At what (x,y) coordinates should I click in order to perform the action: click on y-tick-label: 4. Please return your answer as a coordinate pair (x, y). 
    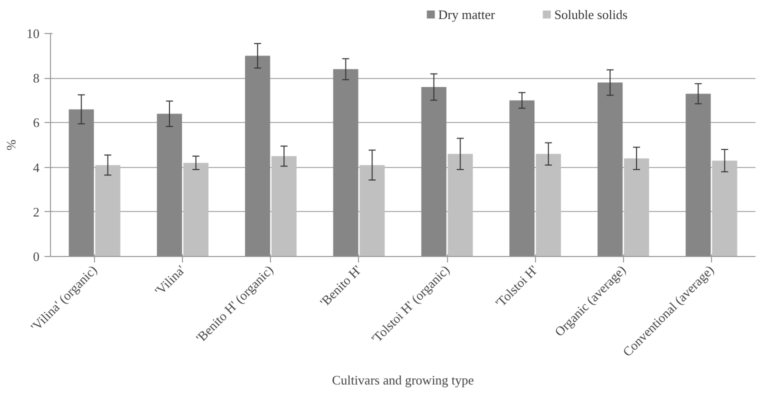
    Looking at the image, I should click on (36, 167).